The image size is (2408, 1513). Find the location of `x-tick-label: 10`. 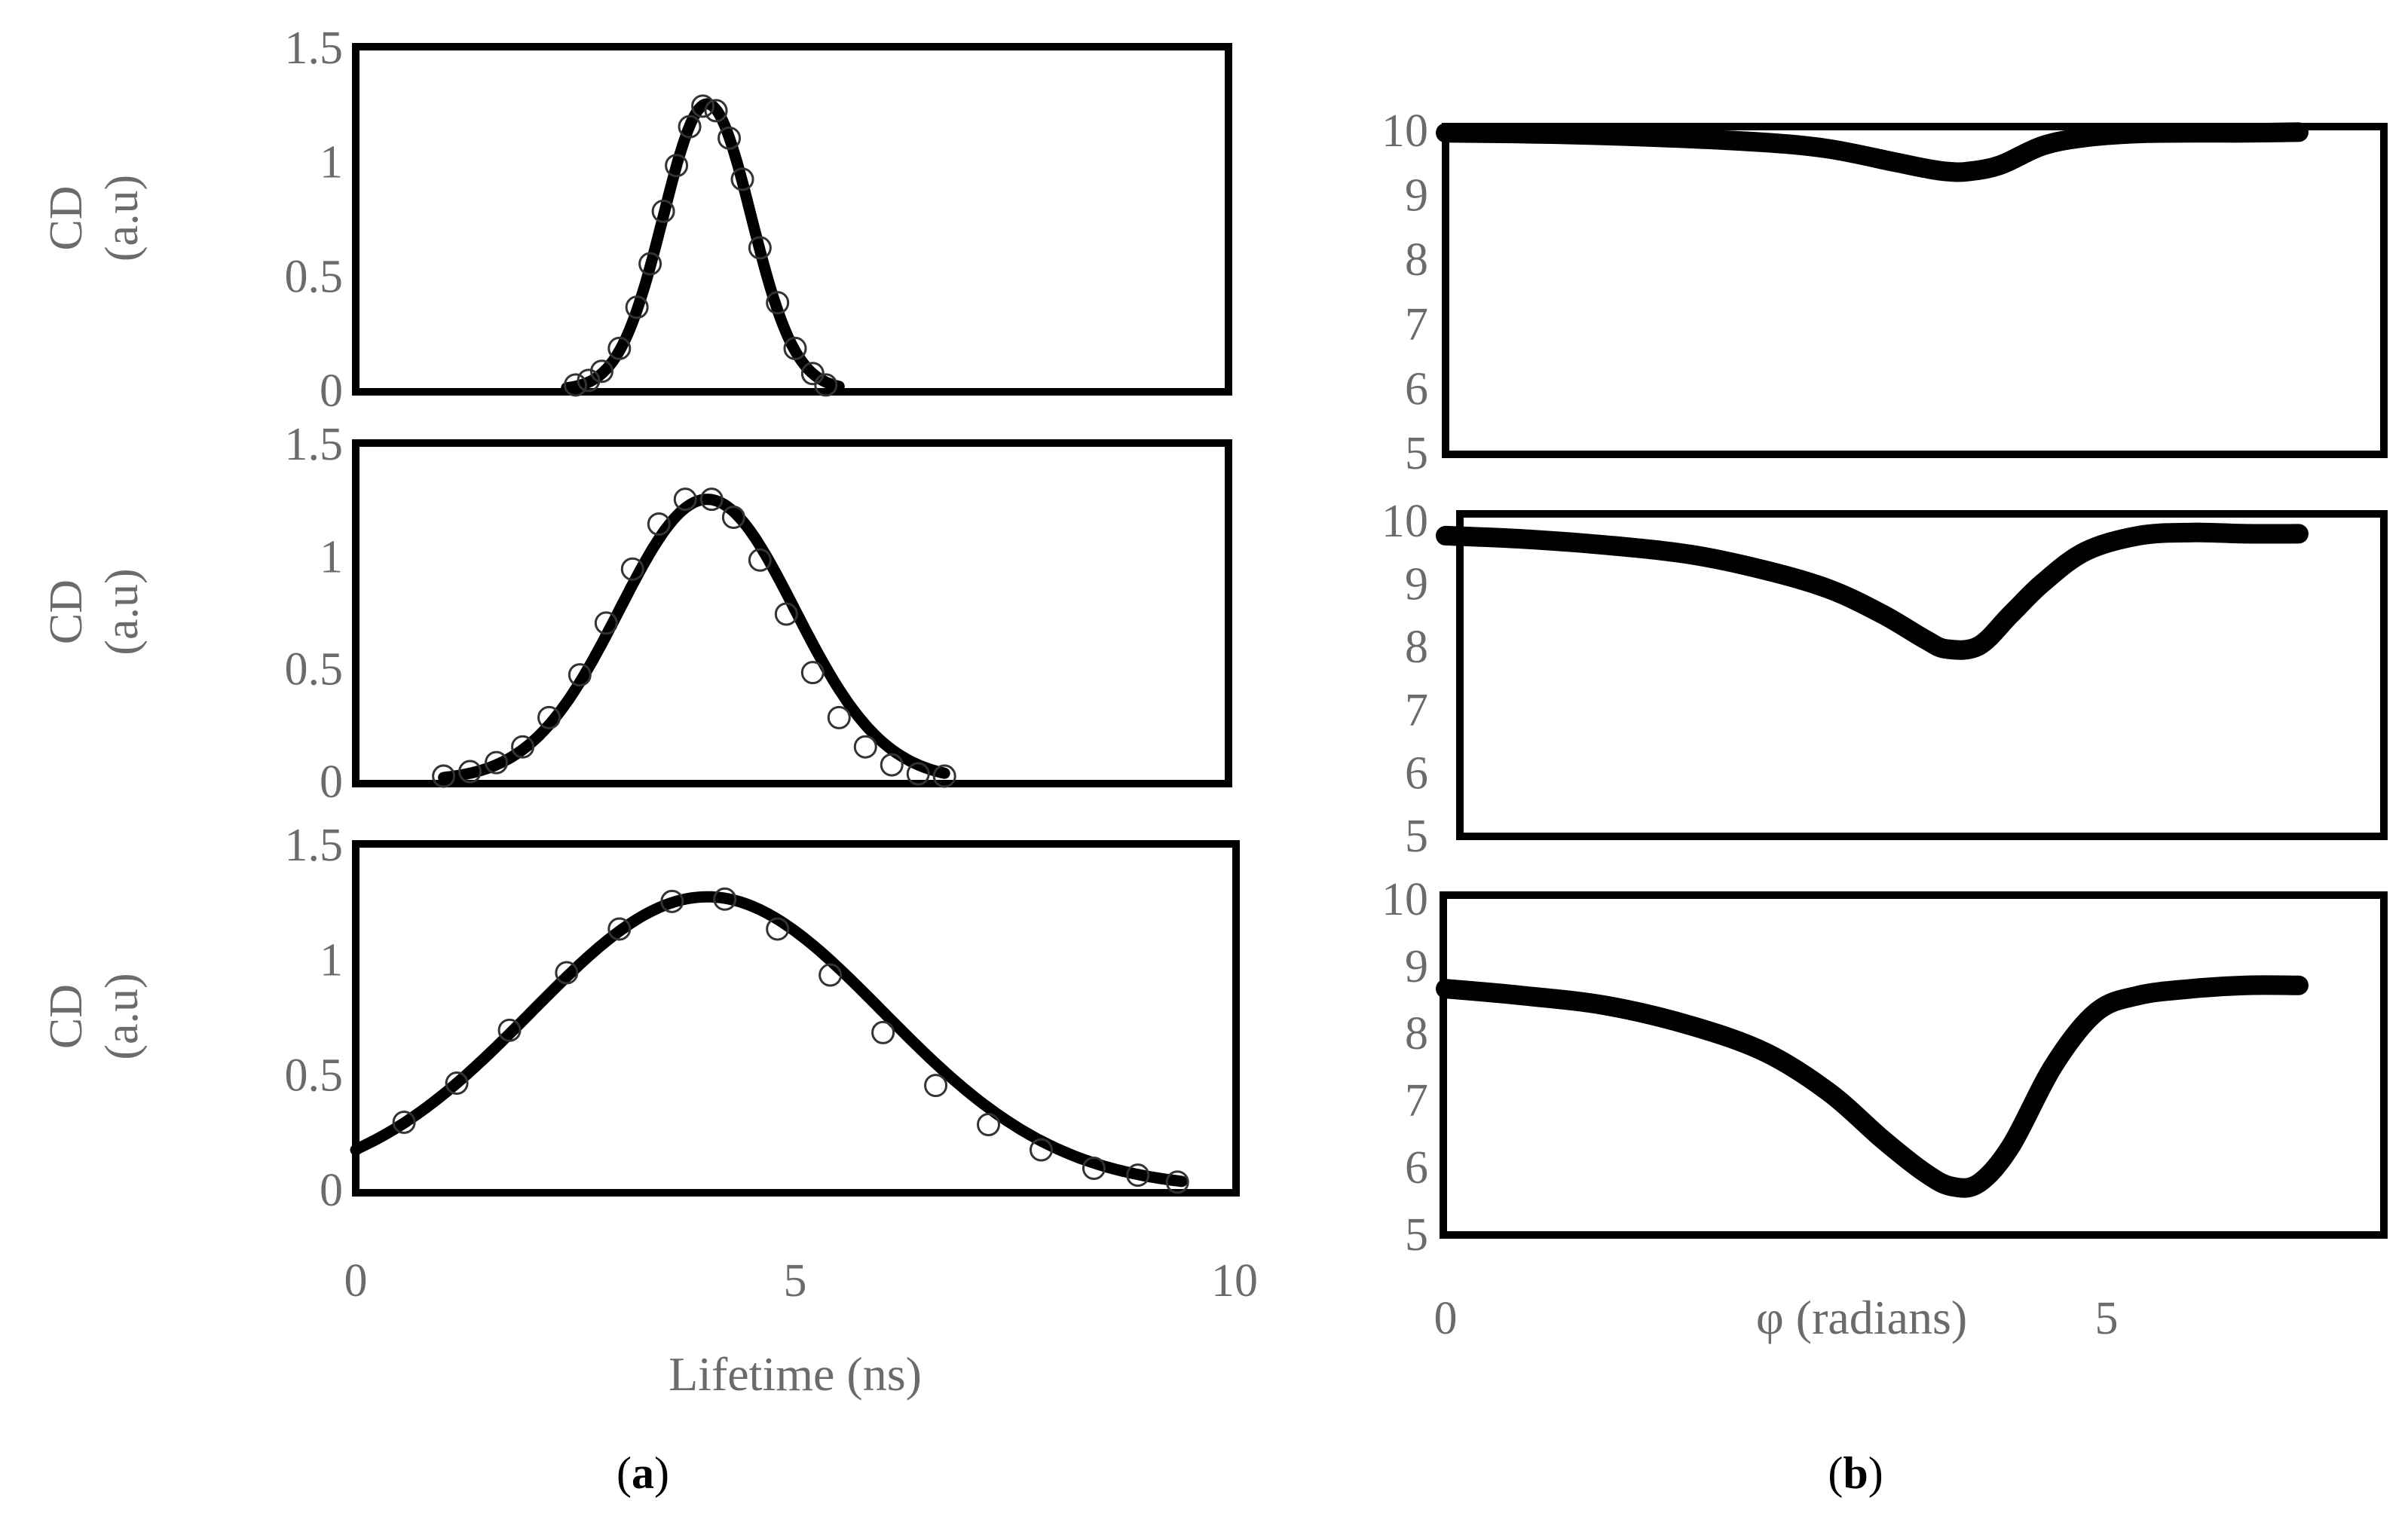

x-tick-label: 10 is located at coordinates (1234, 1281).